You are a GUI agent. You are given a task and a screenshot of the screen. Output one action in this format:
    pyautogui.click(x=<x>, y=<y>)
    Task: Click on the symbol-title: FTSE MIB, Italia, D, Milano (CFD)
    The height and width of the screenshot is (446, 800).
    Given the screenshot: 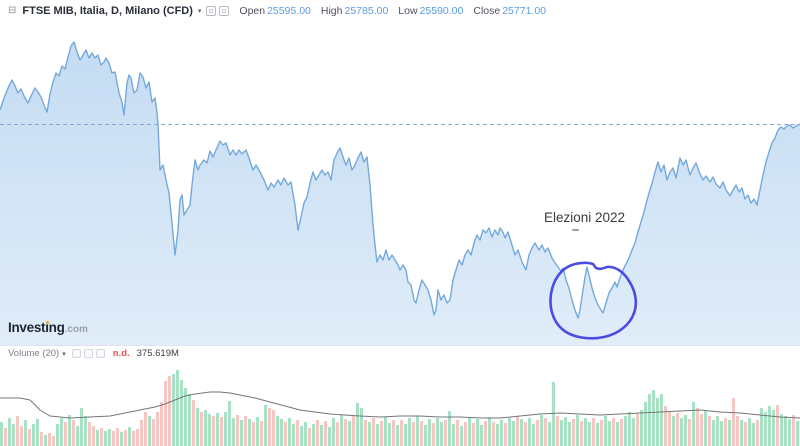 What is the action you would take?
    pyautogui.click(x=107, y=11)
    